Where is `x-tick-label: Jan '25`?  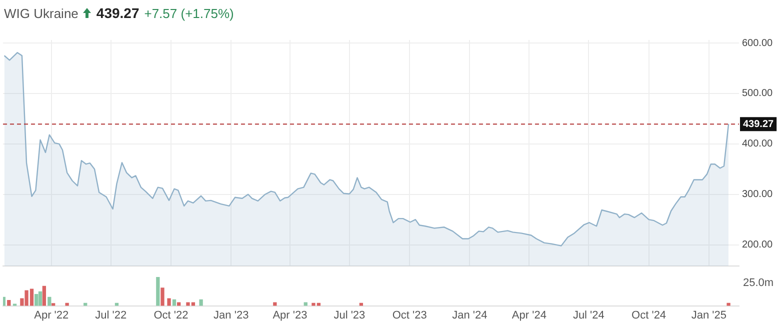
x-tick-label: Jan '25 is located at coordinates (709, 315).